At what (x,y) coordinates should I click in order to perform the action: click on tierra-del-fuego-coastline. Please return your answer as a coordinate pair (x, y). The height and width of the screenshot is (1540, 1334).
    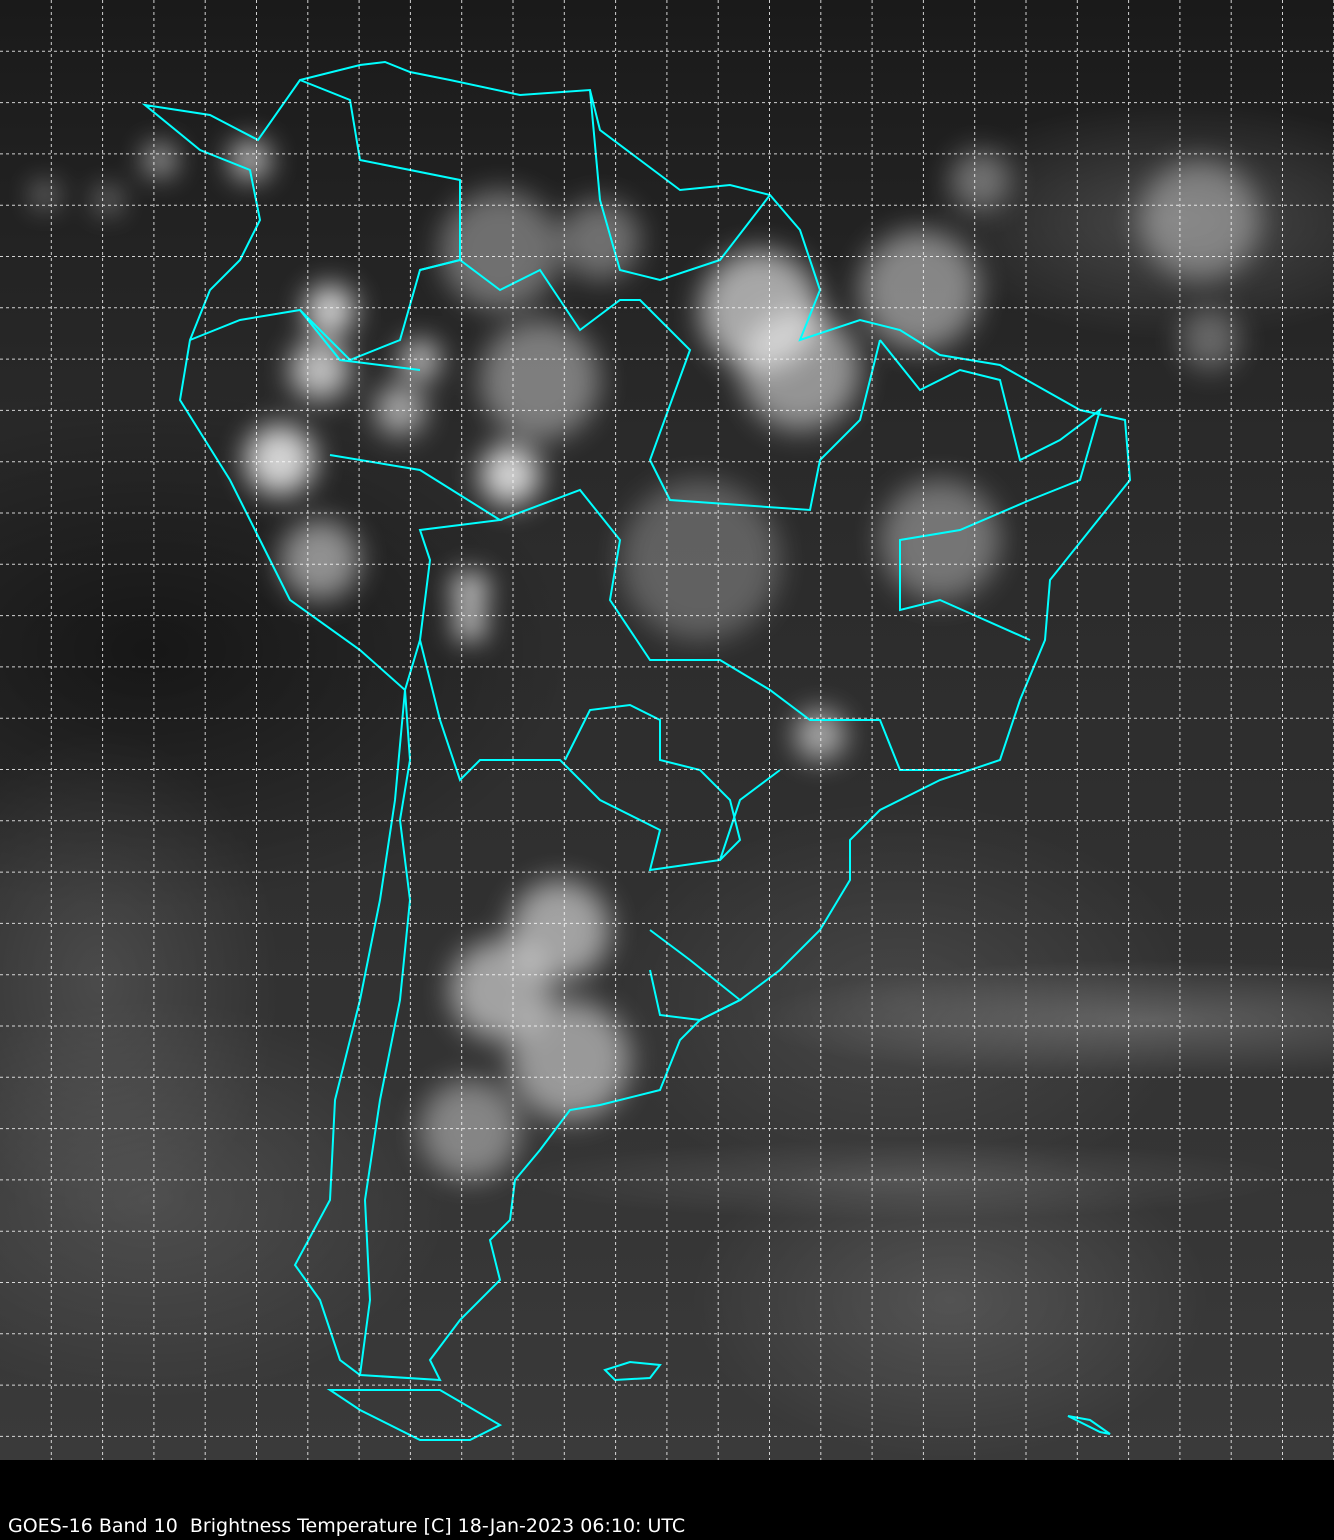
    Looking at the image, I should click on (414, 1415).